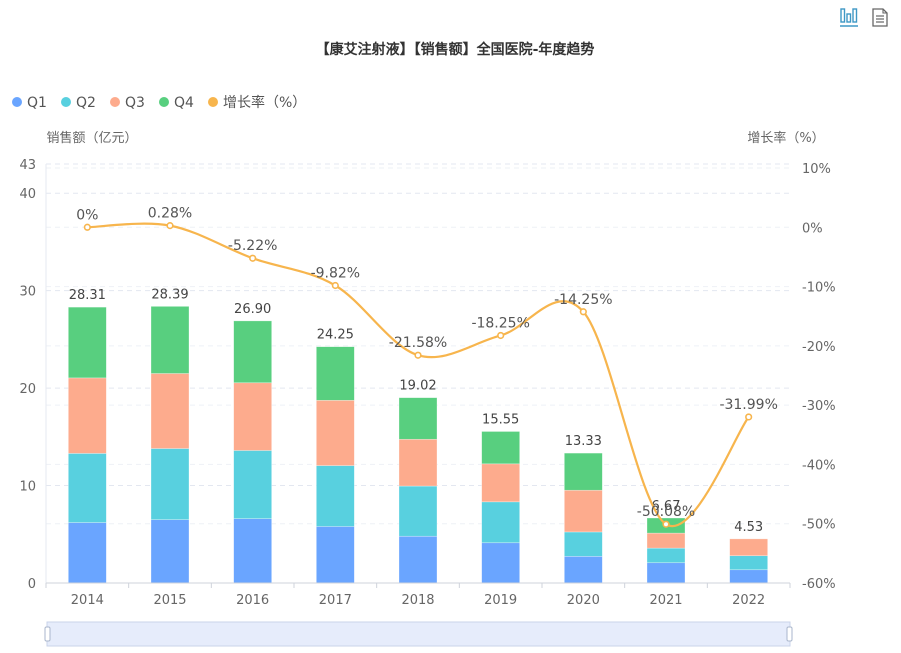 The width and height of the screenshot is (901, 653). What do you see at coordinates (264, 102) in the screenshot?
I see `legend-label: 增长率（%）` at bounding box center [264, 102].